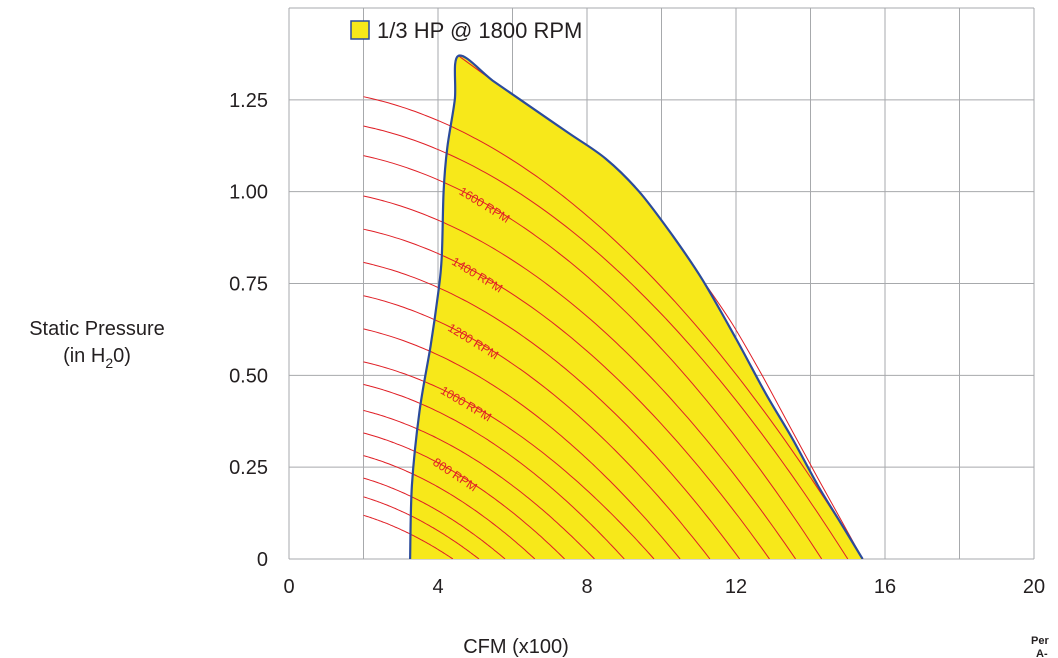 The width and height of the screenshot is (1058, 658). Describe the element at coordinates (1034, 587) in the screenshot. I see `x-tick-label: 20` at that location.